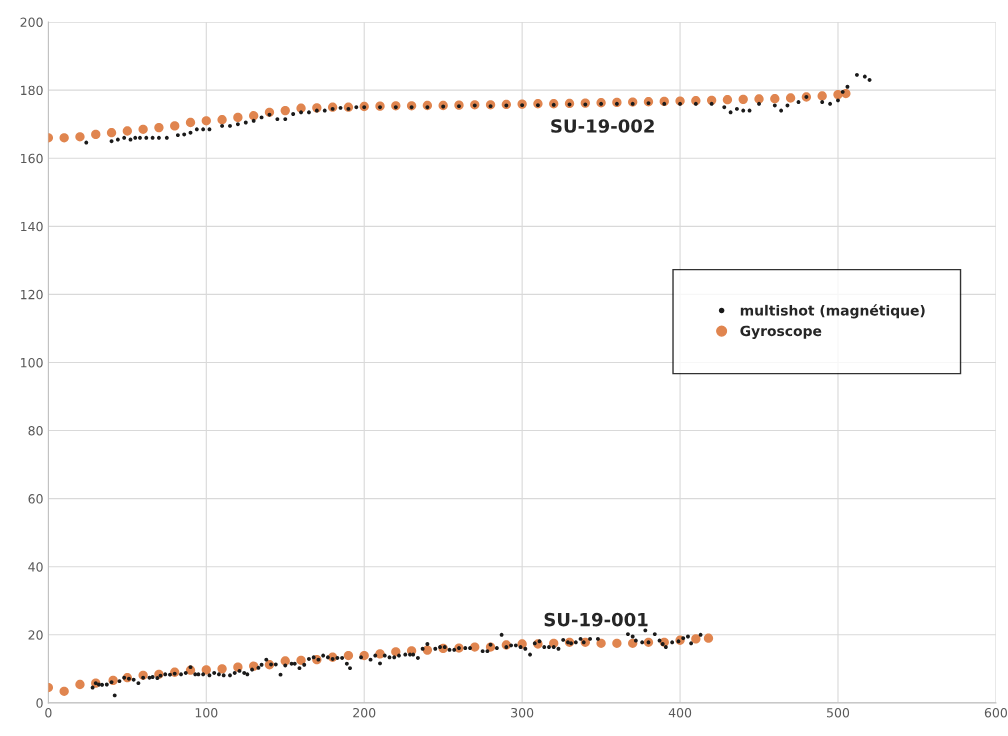 This screenshot has height=736, width=1008. What do you see at coordinates (596, 619) in the screenshot?
I see `annotation: SU-19-001` at bounding box center [596, 619].